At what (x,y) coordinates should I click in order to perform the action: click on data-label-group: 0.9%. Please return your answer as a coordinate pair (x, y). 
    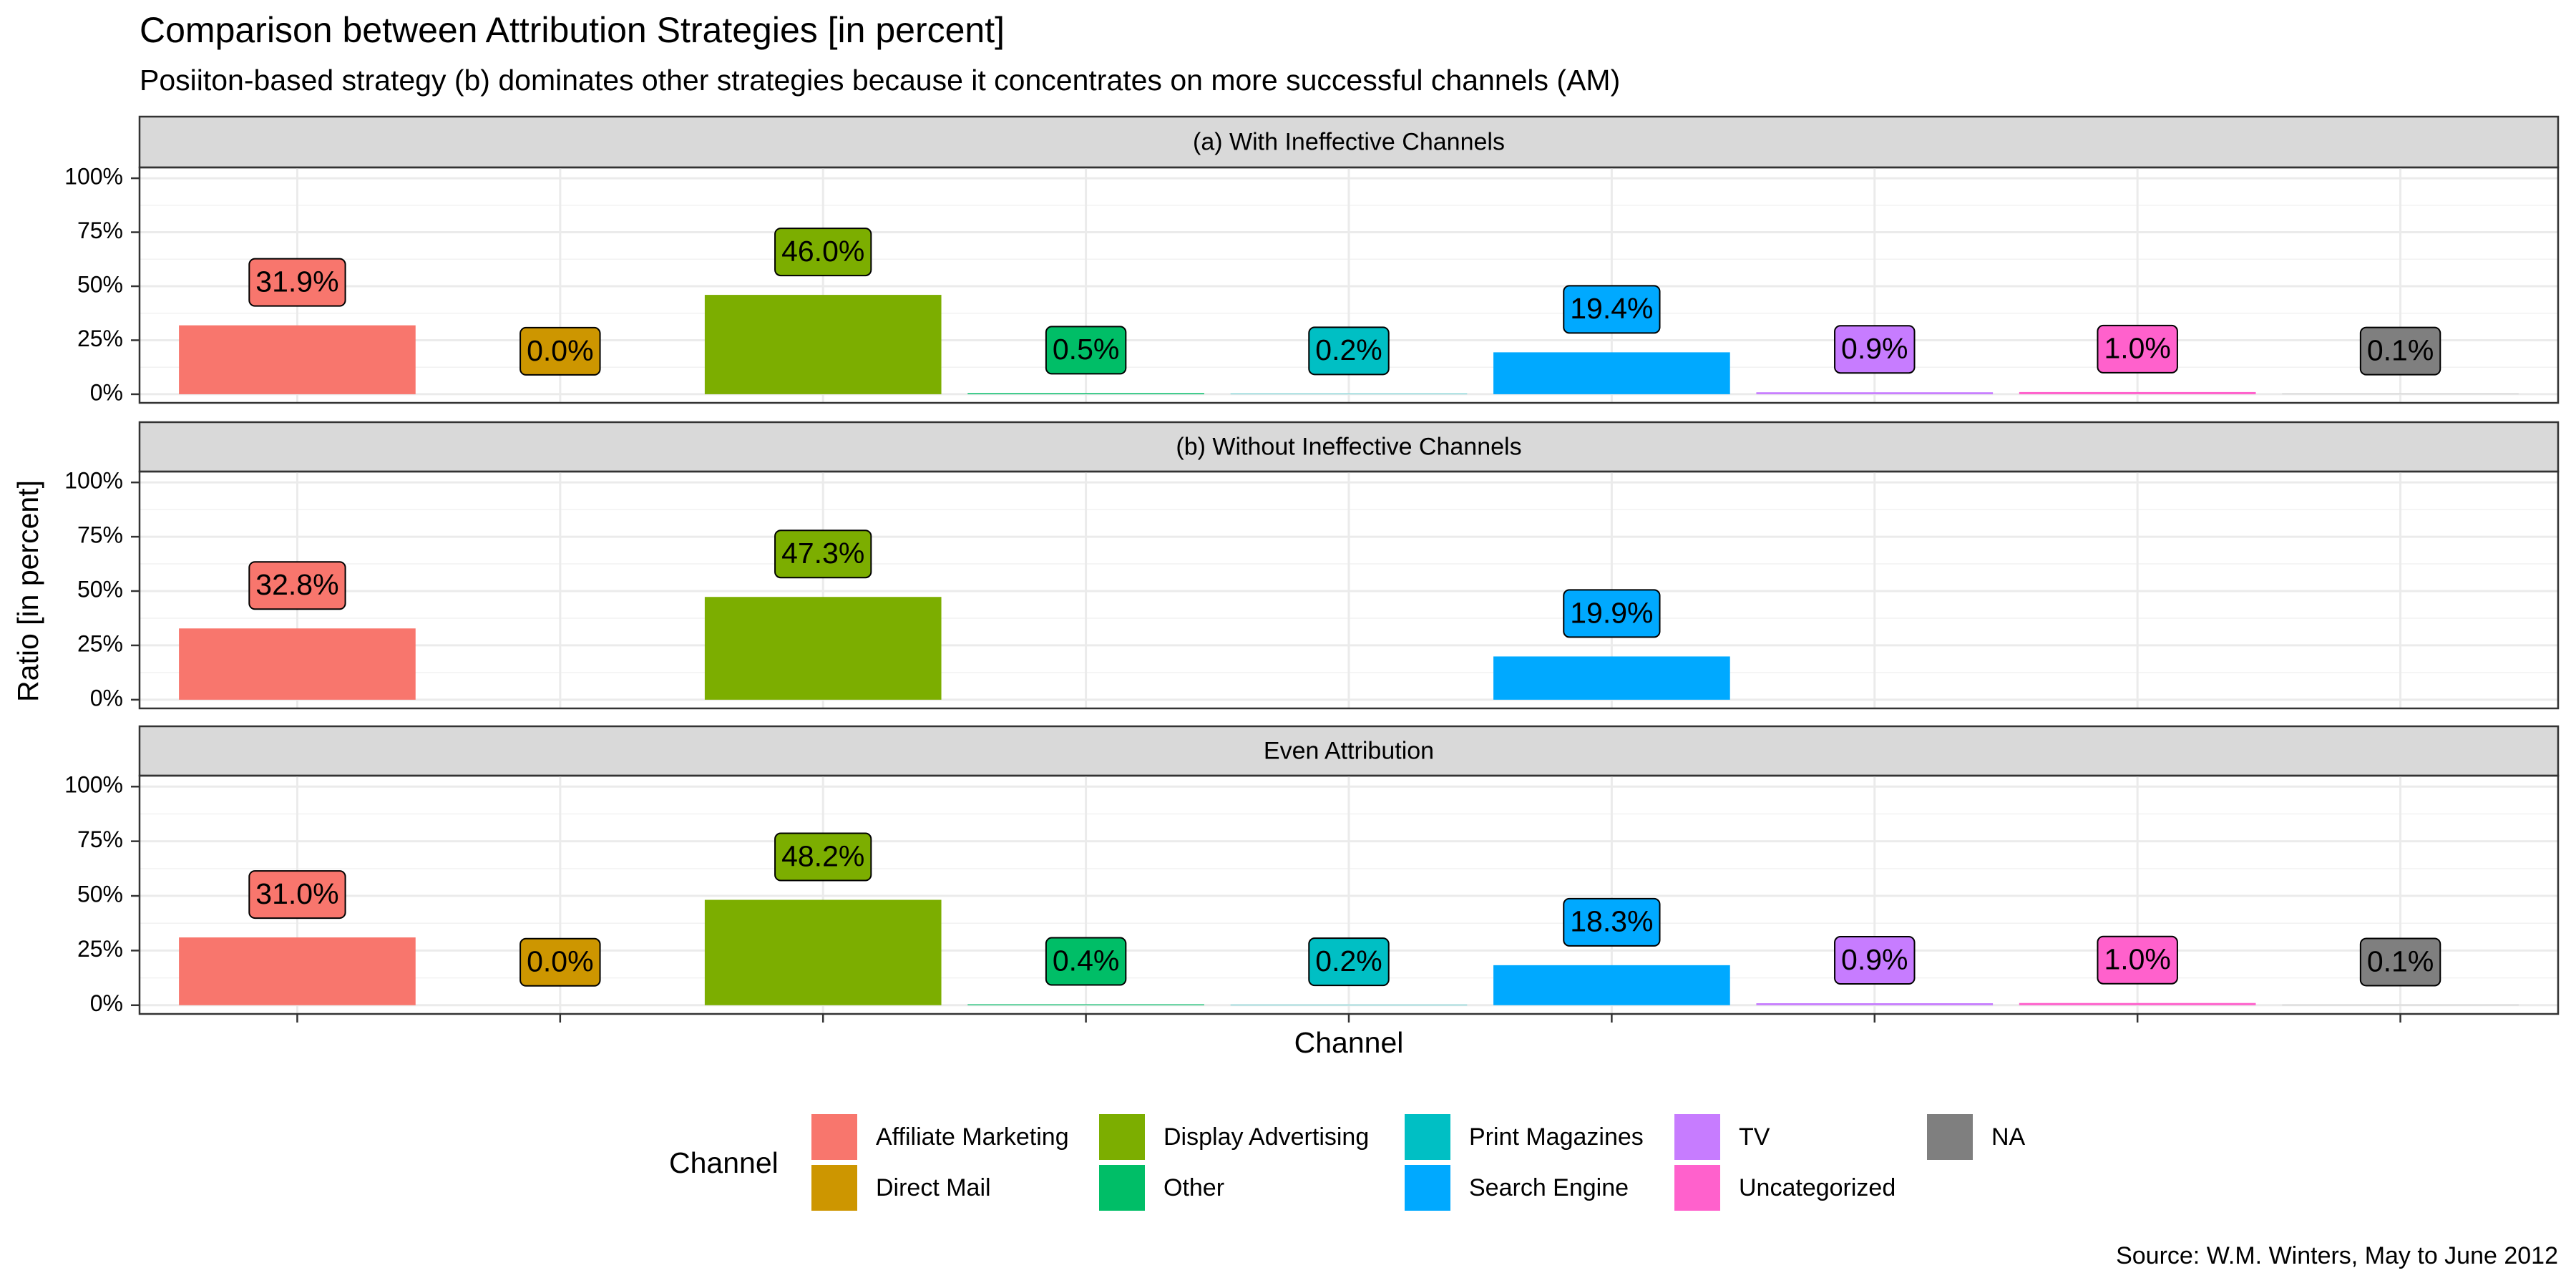
    Looking at the image, I should click on (1875, 960).